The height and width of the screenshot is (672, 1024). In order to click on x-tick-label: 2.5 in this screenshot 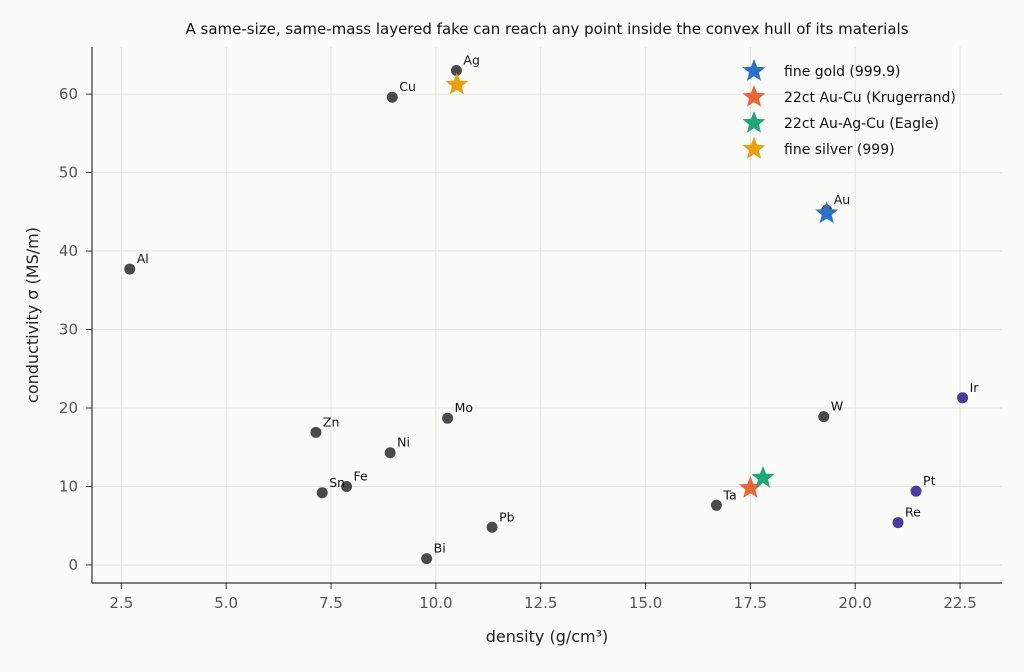, I will do `click(121, 603)`.